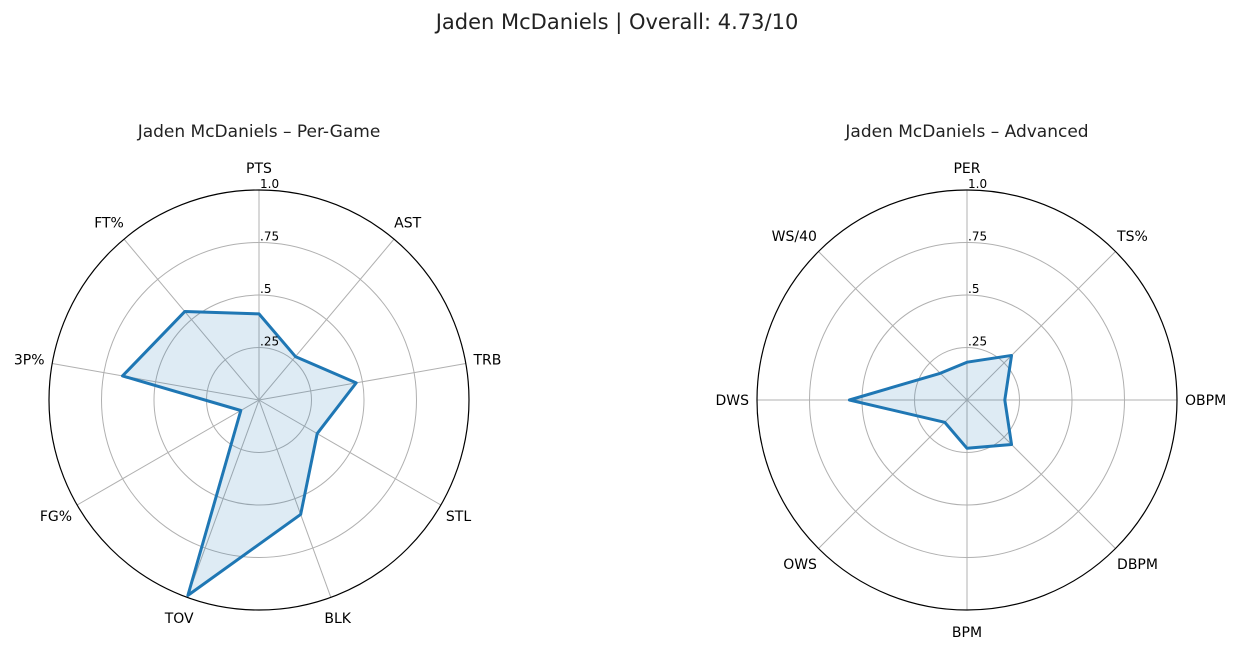  What do you see at coordinates (977, 237) in the screenshot?
I see `advanced-radial-tick-label: .75` at bounding box center [977, 237].